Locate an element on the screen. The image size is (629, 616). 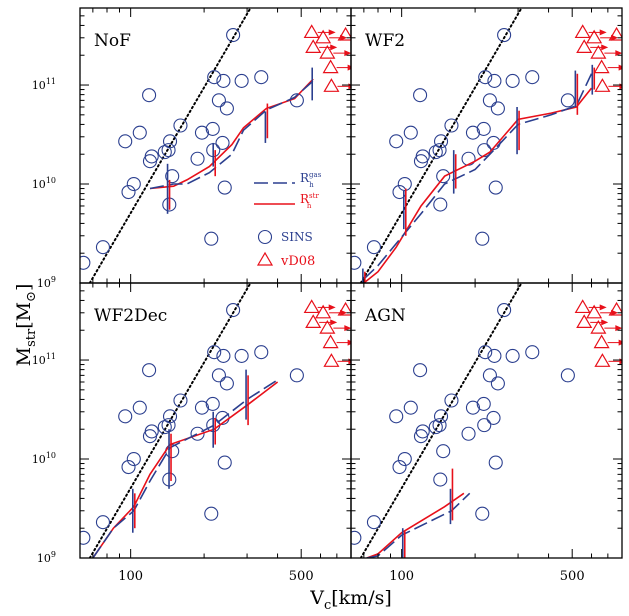
legend-gas-label: Rgas h is located at coordinates (311, 180).